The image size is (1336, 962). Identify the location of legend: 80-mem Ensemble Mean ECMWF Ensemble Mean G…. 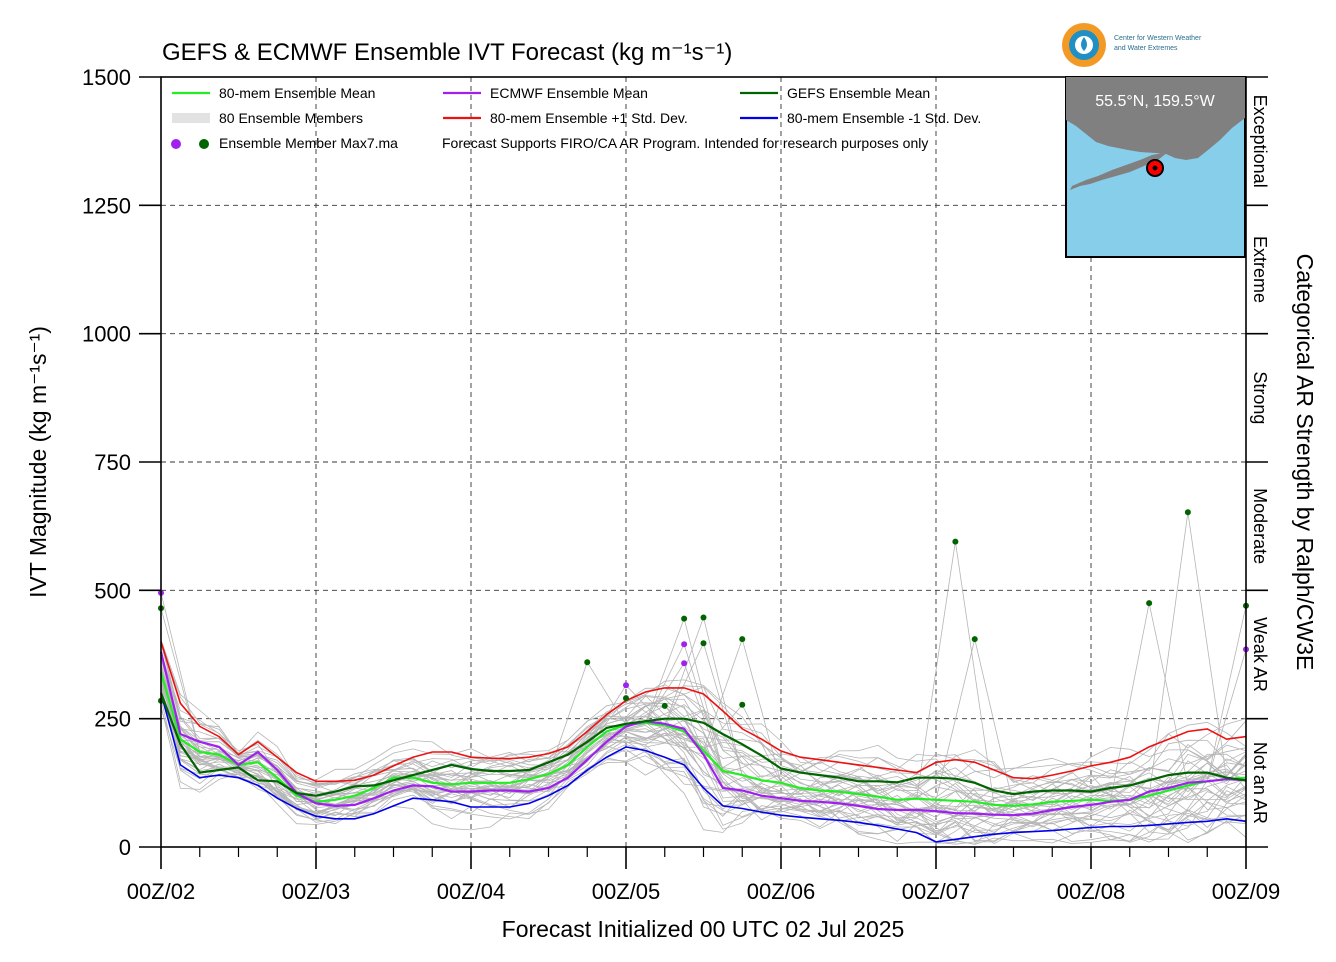
(576, 118).